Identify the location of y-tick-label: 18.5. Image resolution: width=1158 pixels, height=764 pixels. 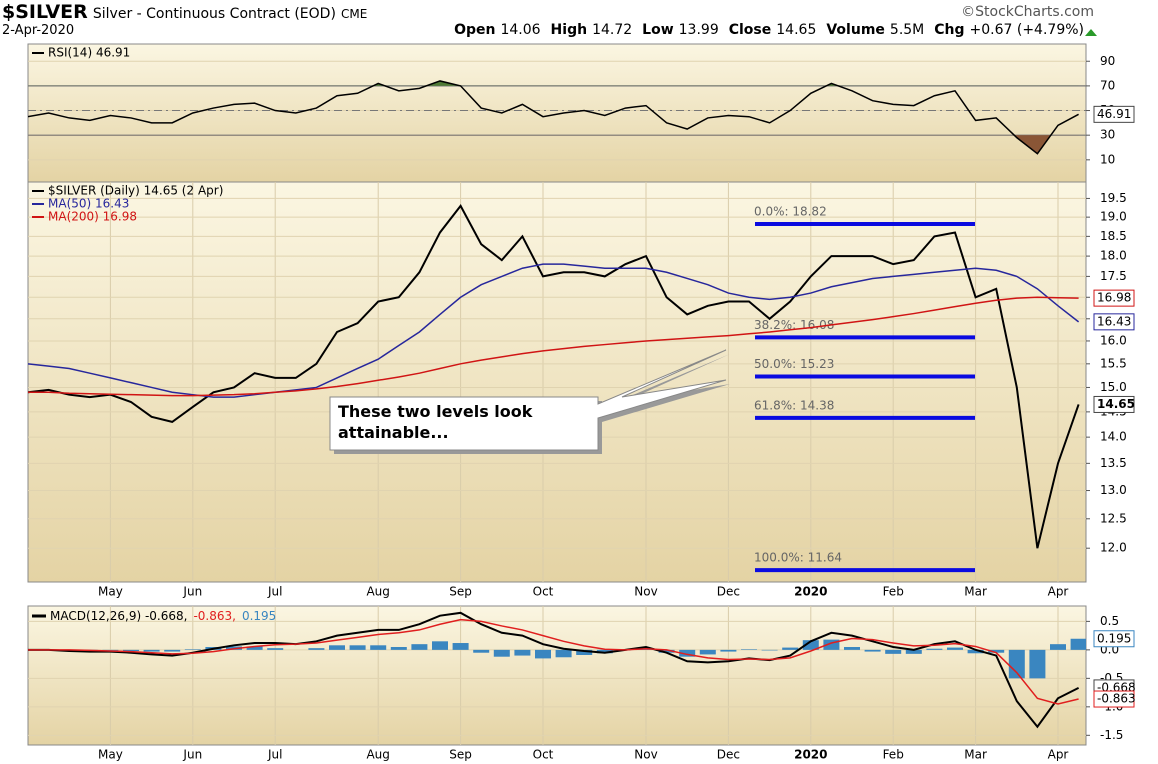
(1113, 236).